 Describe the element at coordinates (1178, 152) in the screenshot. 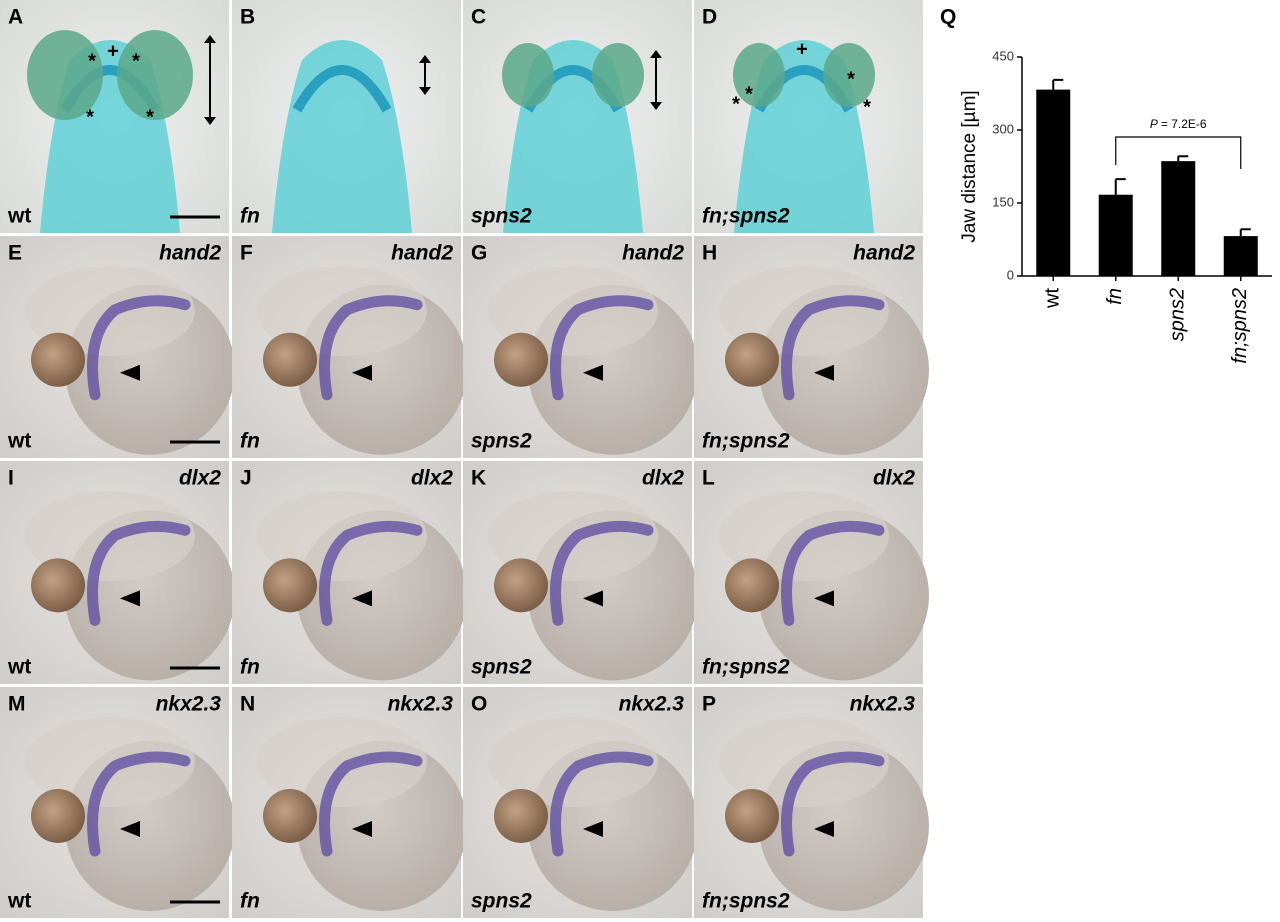

I see `significance-bracket` at that location.